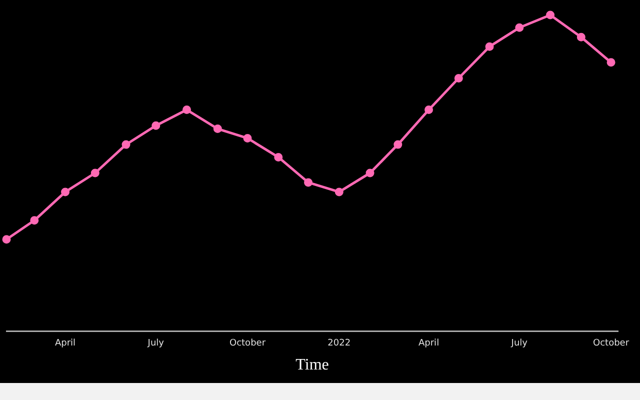 The height and width of the screenshot is (400, 640). I want to click on x-tick-label: 2022, so click(339, 343).